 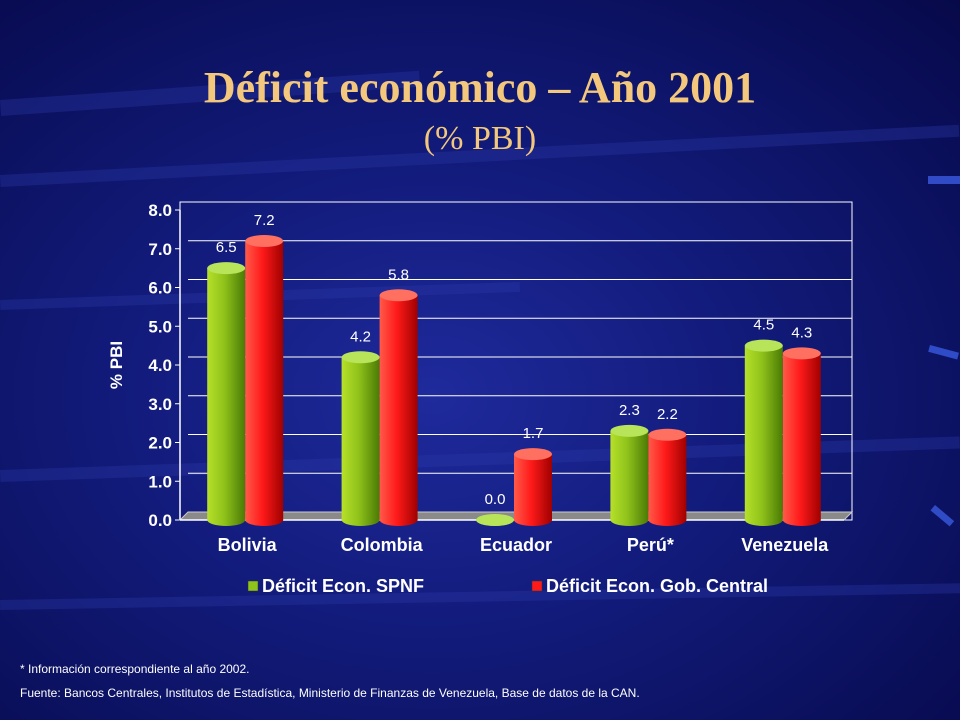 I want to click on data-label: 7.2, so click(x=264, y=220).